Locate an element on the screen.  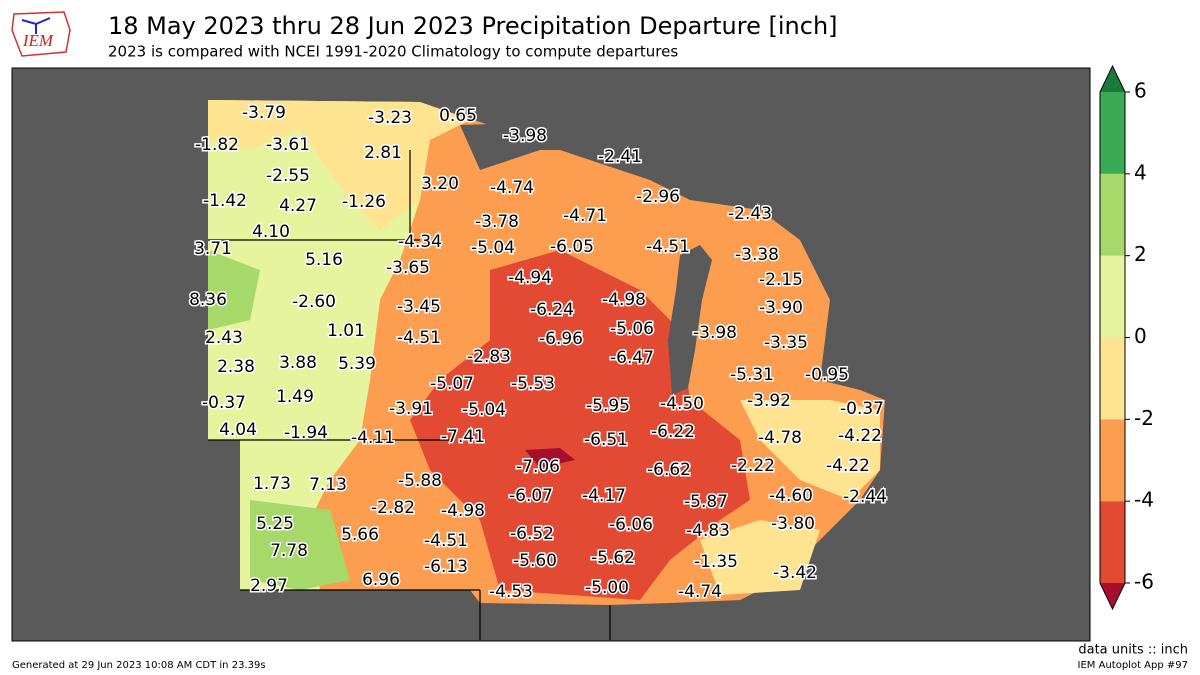
station-value: -4.22 is located at coordinates (860, 436).